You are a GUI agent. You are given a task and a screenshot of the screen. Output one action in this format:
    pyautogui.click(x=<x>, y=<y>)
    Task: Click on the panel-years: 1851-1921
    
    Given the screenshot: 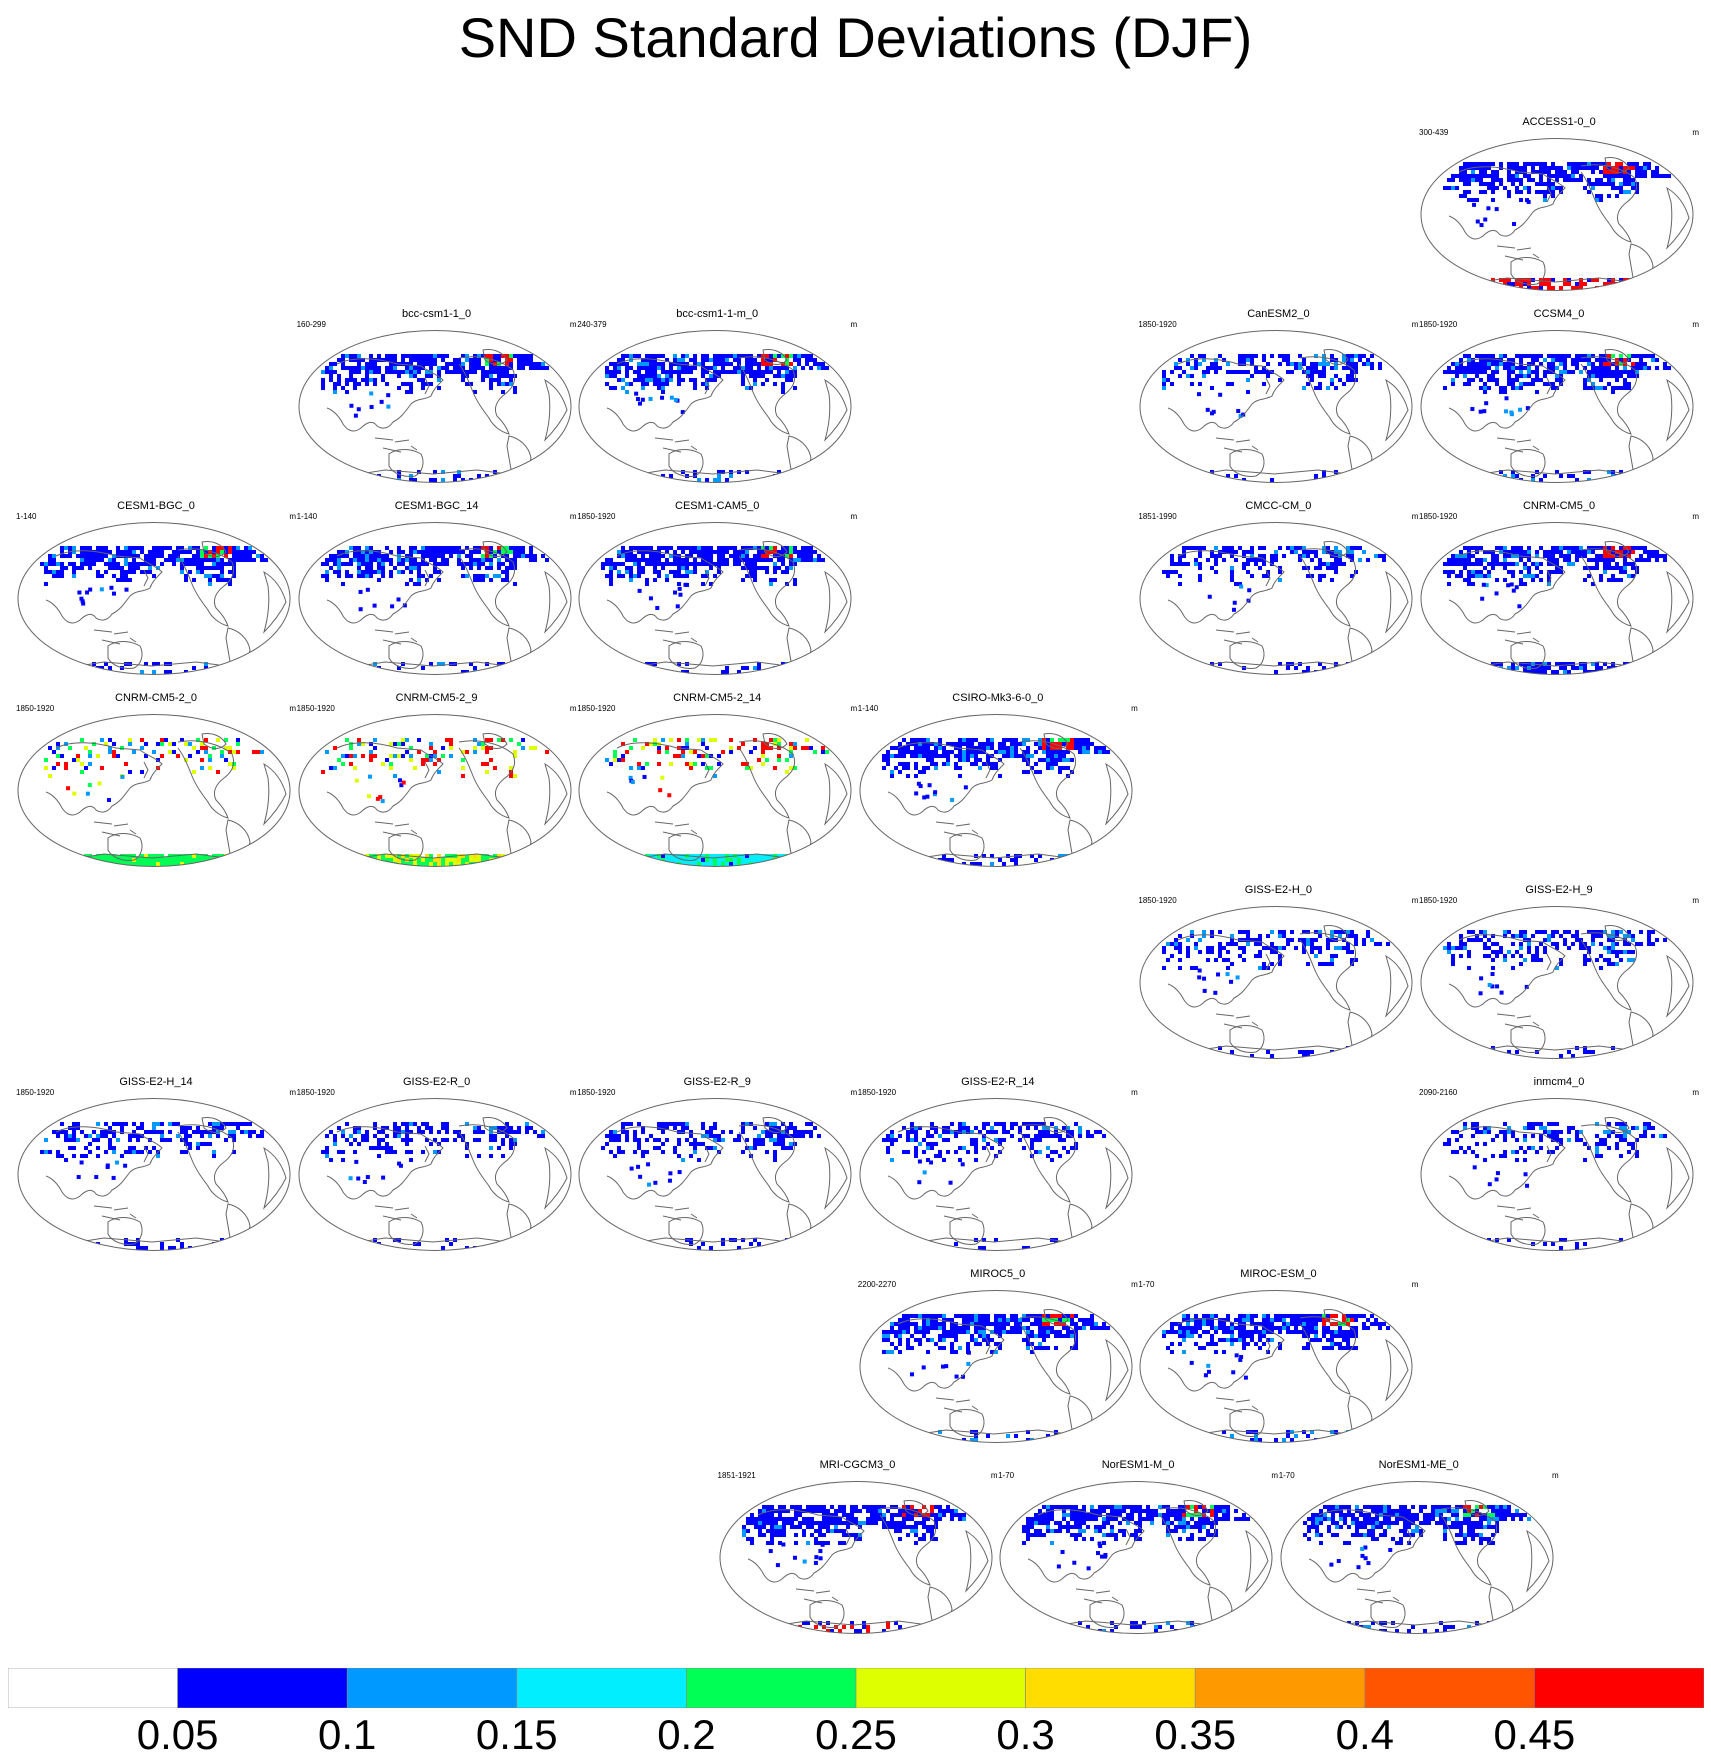 What is the action you would take?
    pyautogui.click(x=736, y=1475)
    